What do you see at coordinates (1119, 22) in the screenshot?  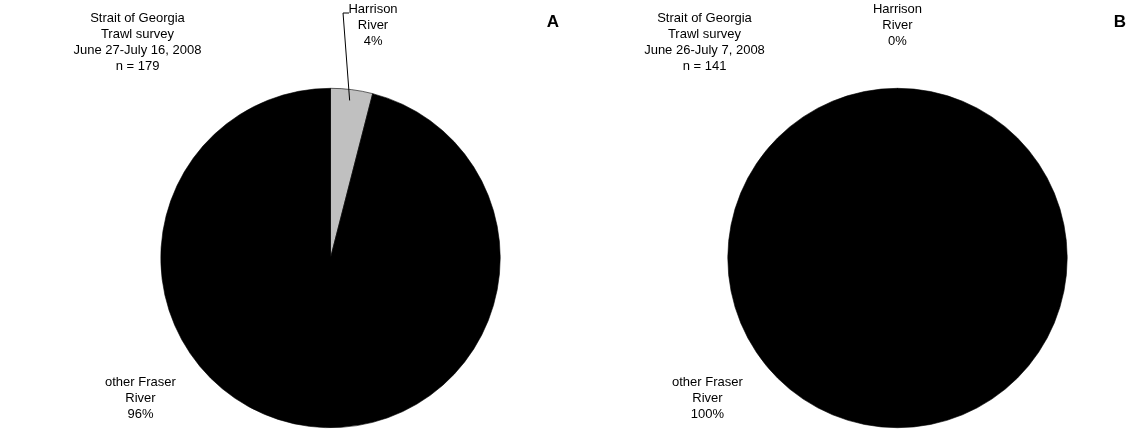 I see `text: B` at bounding box center [1119, 22].